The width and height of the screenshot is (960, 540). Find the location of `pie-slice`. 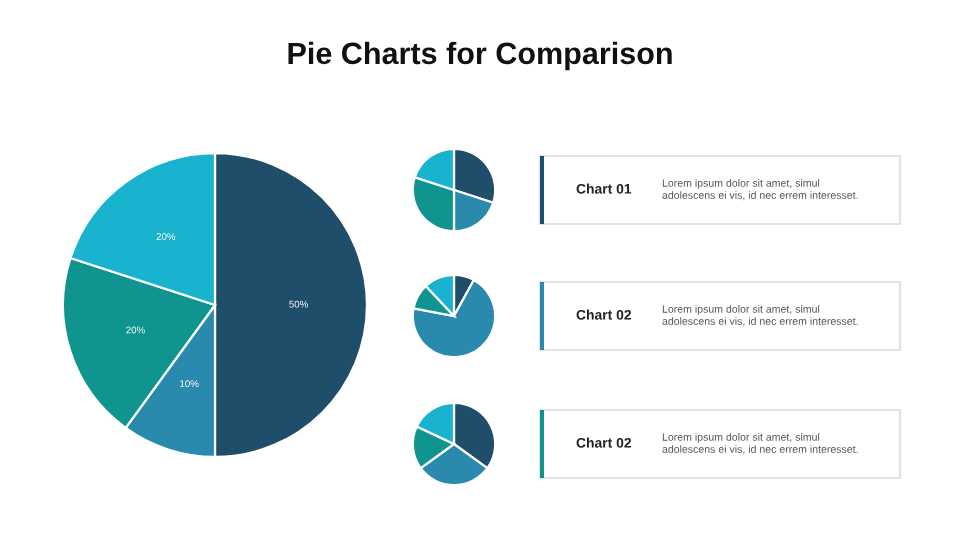

pie-slice is located at coordinates (454, 318).